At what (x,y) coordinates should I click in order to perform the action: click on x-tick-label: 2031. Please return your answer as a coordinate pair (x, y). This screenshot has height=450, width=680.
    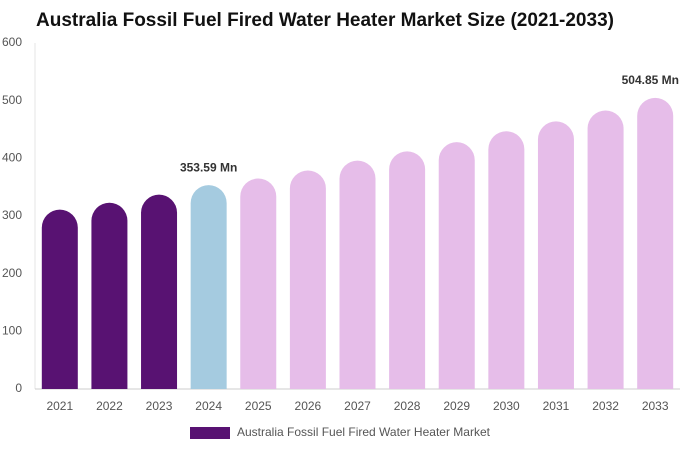
    Looking at the image, I should click on (556, 406).